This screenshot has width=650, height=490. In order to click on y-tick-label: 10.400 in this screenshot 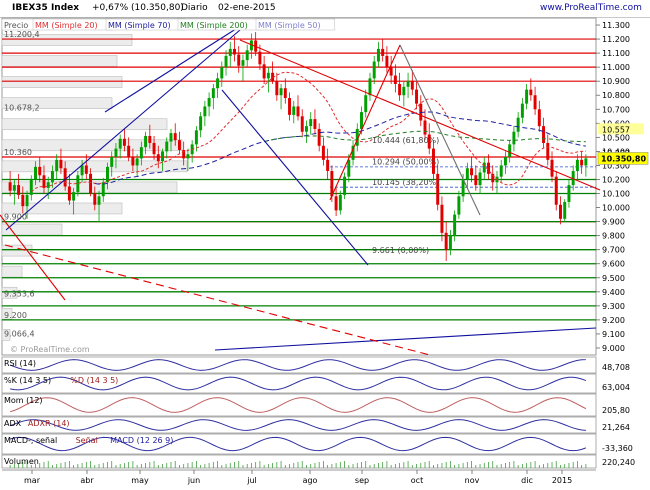, I will do `click(616, 151)`.